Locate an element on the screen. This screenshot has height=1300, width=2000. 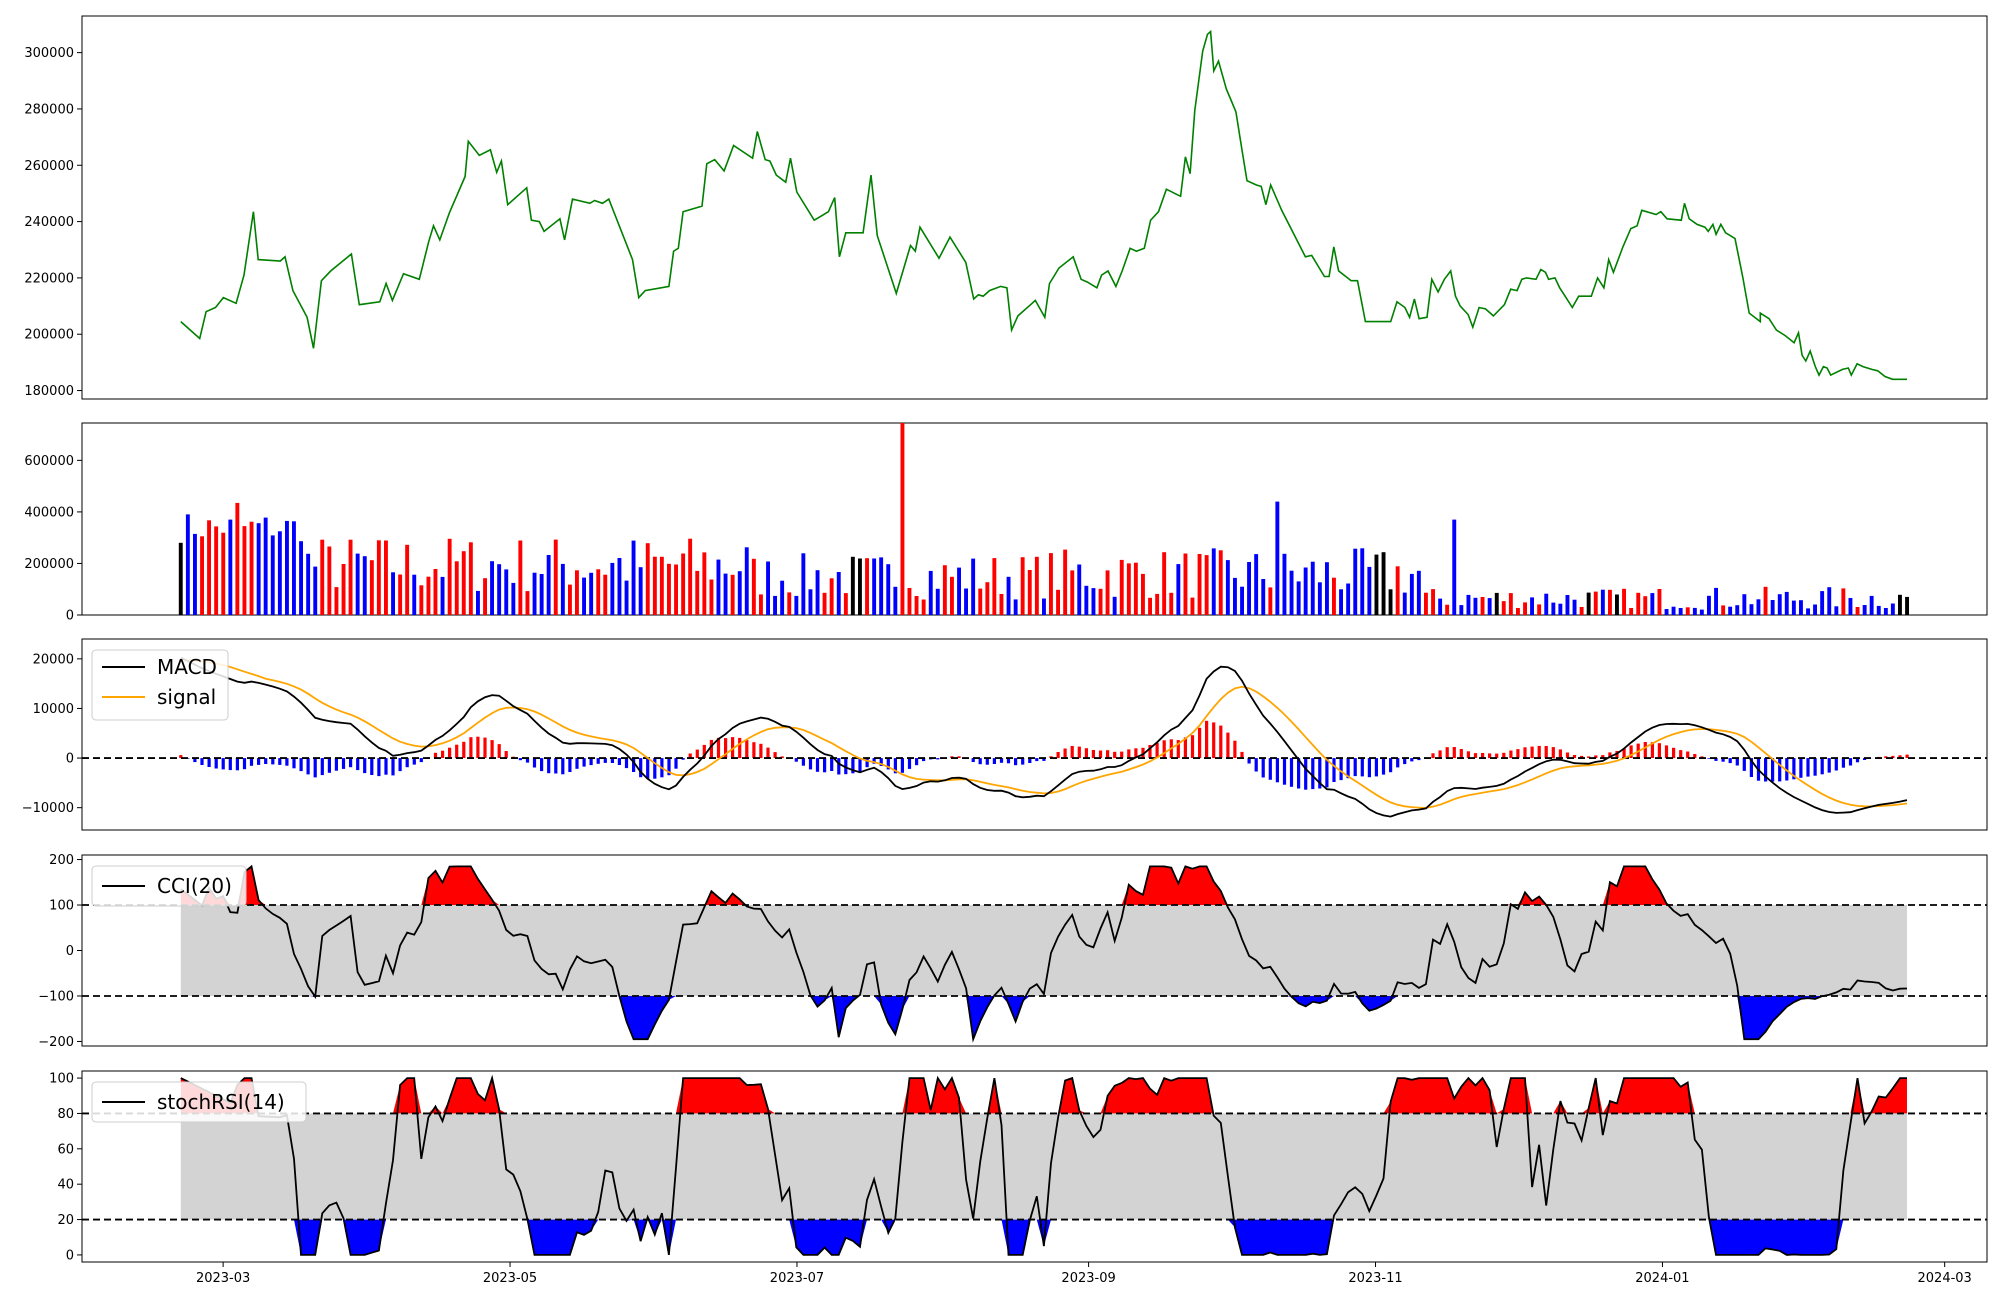
cci-band is located at coordinates (1044, 950).